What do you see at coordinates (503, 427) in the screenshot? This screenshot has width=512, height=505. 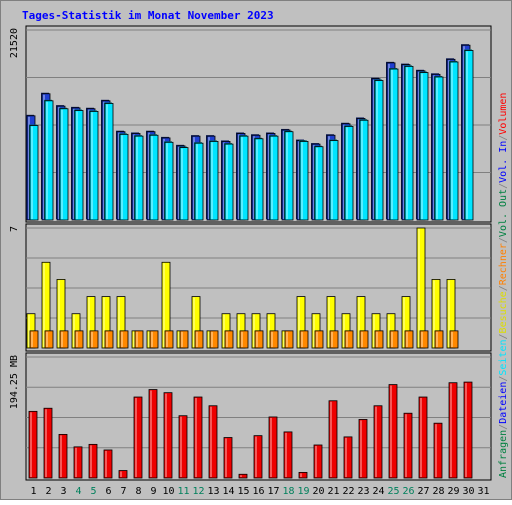 I see `legend-item-1: /` at bounding box center [503, 427].